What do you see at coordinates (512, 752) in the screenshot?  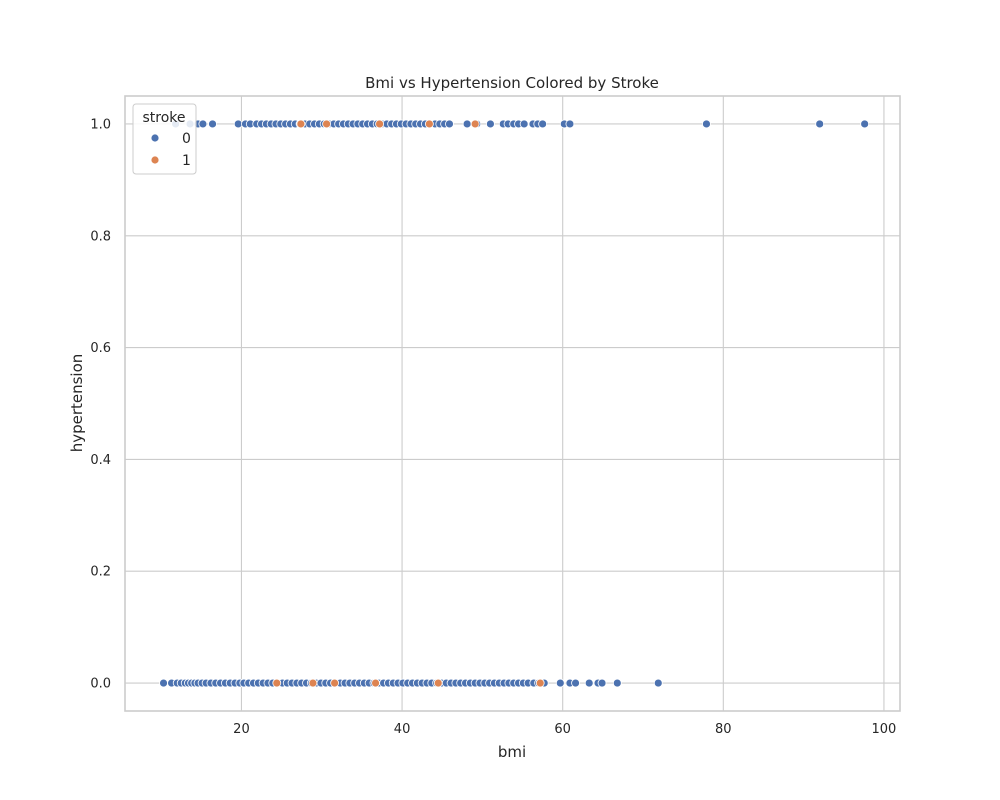 I see `x-axis-label: bmi` at bounding box center [512, 752].